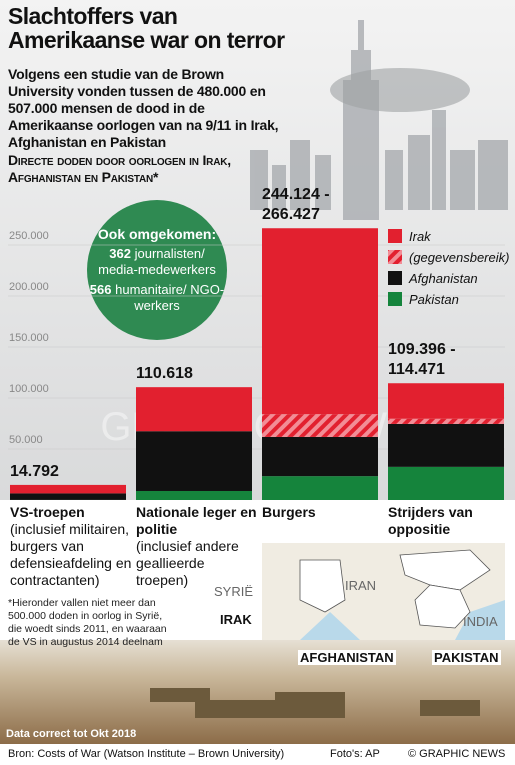 The height and width of the screenshot is (765, 515). Describe the element at coordinates (434, 299) in the screenshot. I see `legend-label: Pakistan` at that location.